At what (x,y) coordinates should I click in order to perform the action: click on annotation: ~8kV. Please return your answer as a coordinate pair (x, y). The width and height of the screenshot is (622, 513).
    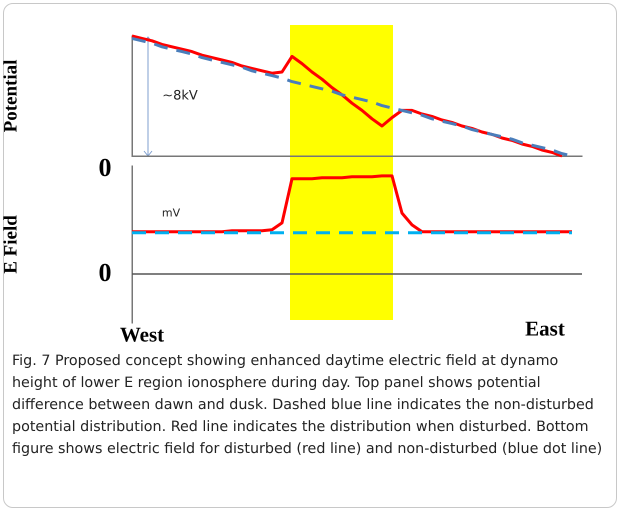
    Looking at the image, I should click on (180, 96).